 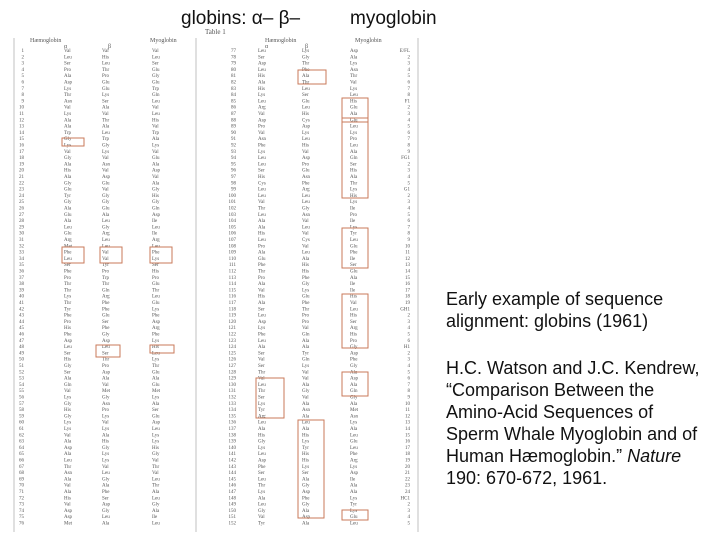 What do you see at coordinates (408, 479) in the screenshot?
I see `helix-position-right: 22` at bounding box center [408, 479].